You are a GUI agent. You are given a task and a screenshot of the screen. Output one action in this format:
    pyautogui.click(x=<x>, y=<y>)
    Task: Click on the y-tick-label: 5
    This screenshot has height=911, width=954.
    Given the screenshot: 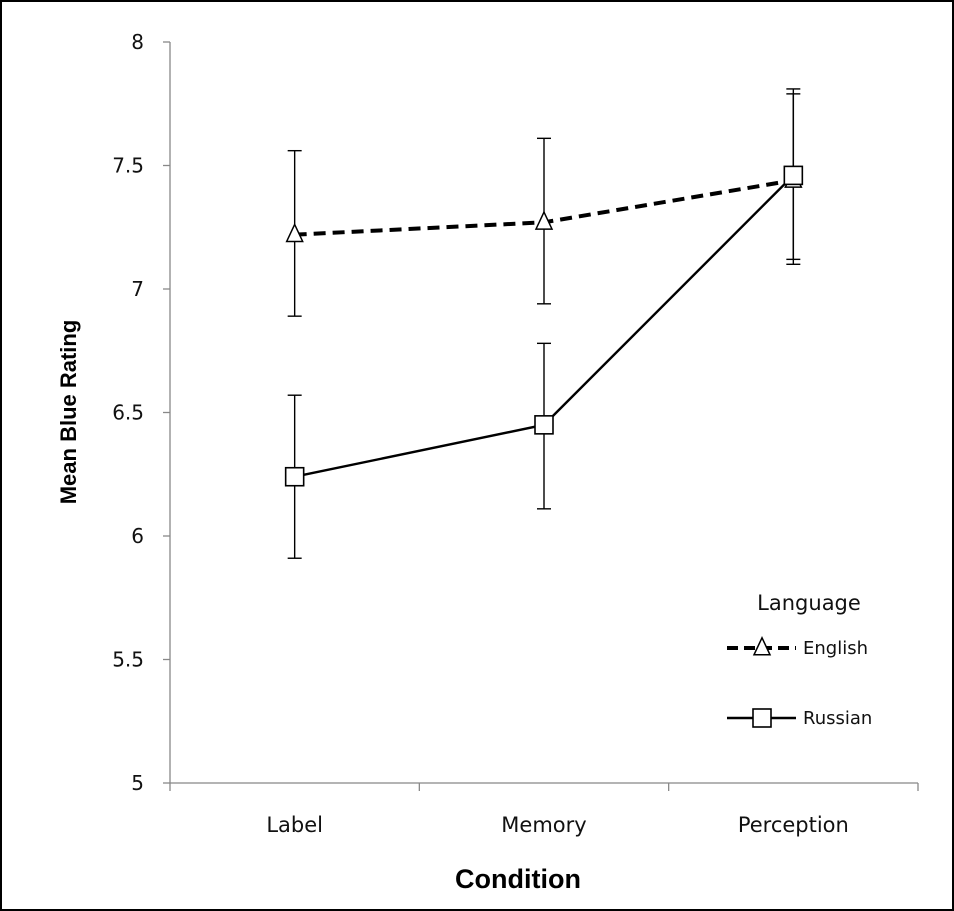 What is the action you would take?
    pyautogui.click(x=137, y=783)
    